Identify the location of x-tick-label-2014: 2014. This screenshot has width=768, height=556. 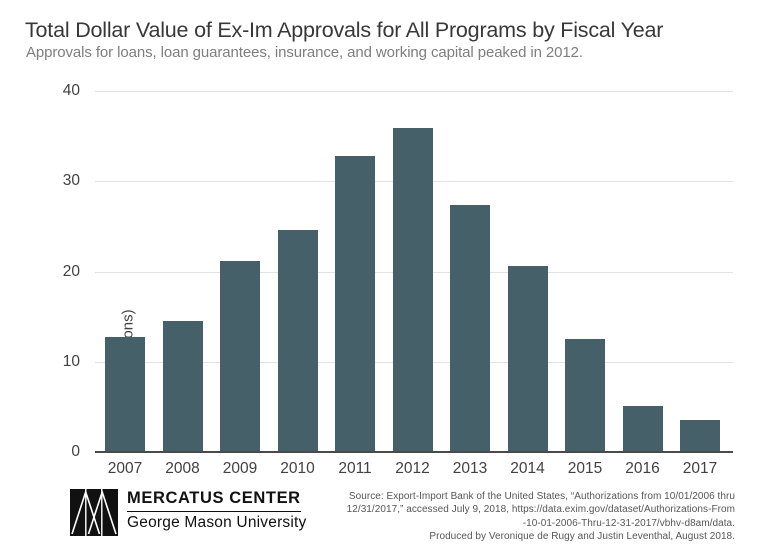
(527, 468).